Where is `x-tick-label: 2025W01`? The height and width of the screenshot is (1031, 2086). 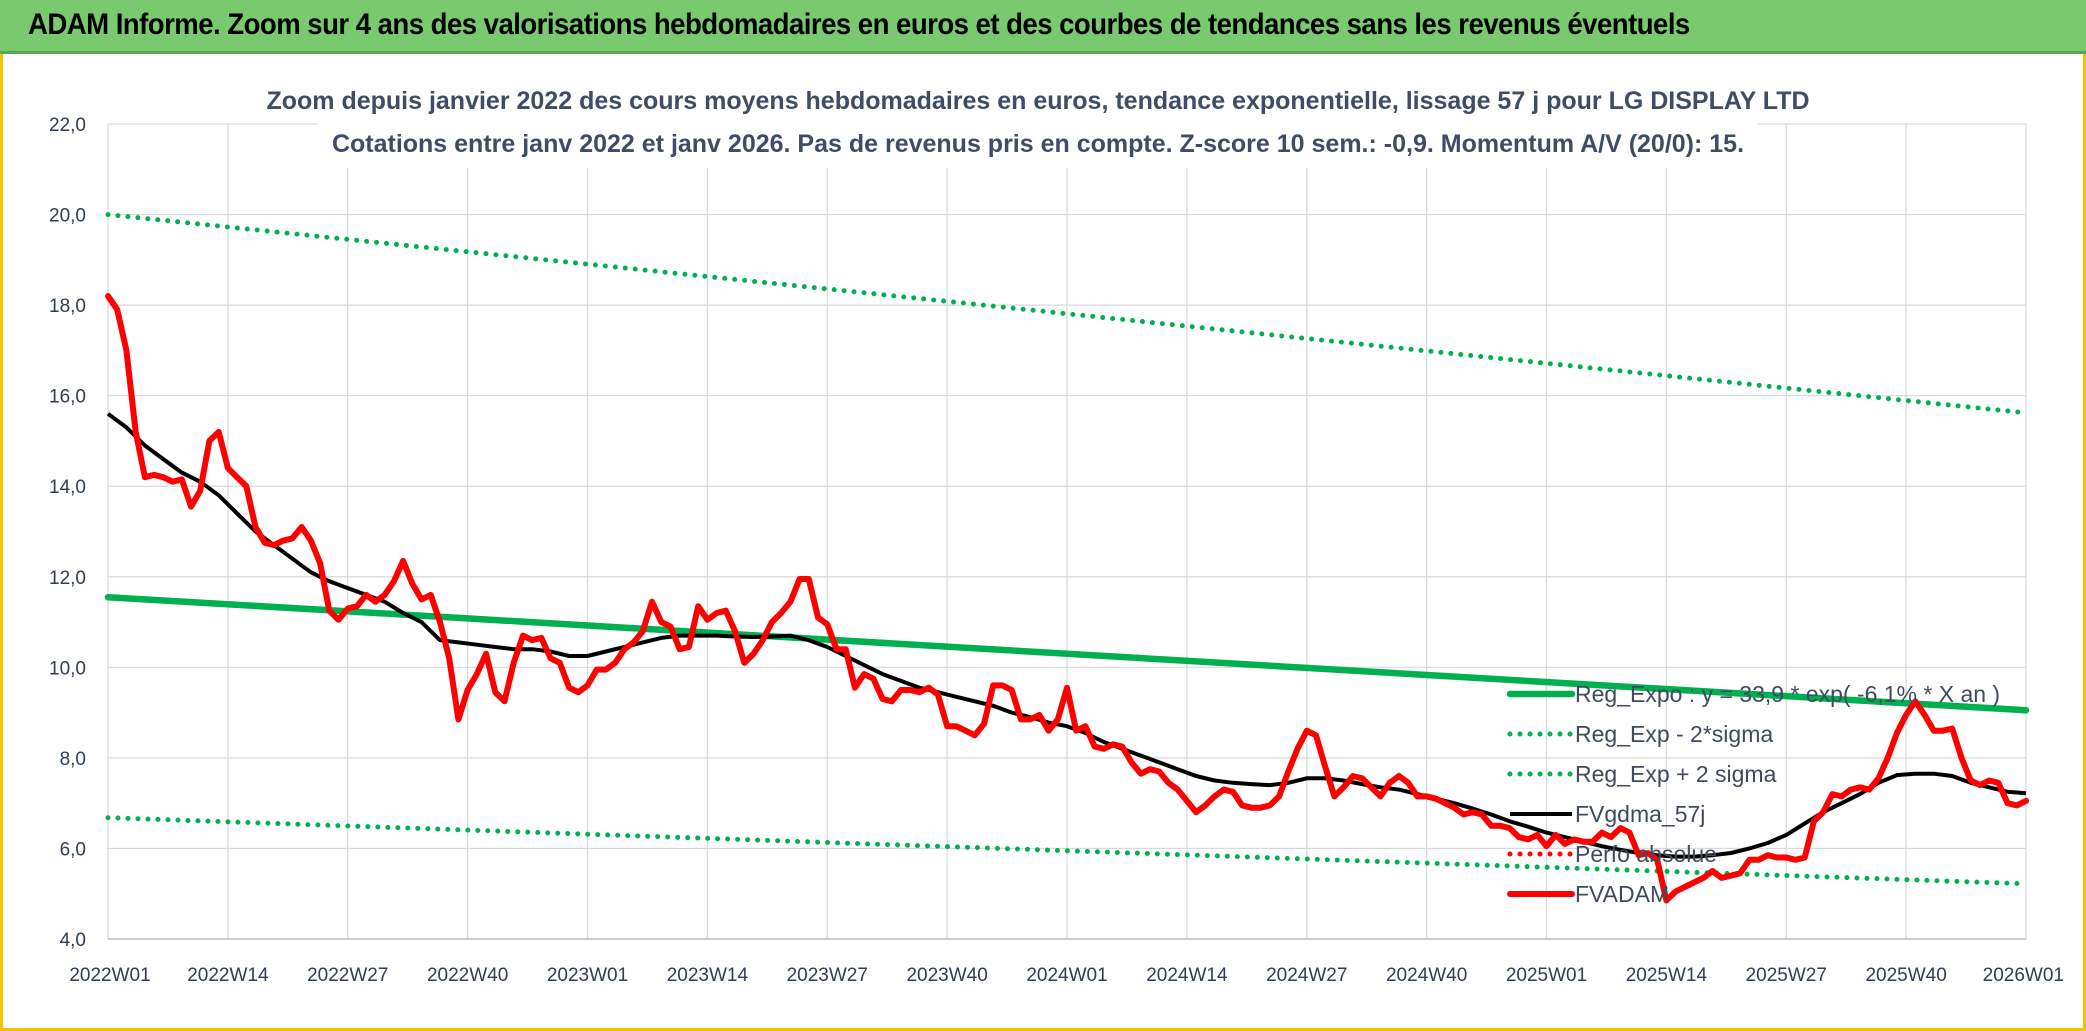 x-tick-label: 2025W01 is located at coordinates (1546, 975).